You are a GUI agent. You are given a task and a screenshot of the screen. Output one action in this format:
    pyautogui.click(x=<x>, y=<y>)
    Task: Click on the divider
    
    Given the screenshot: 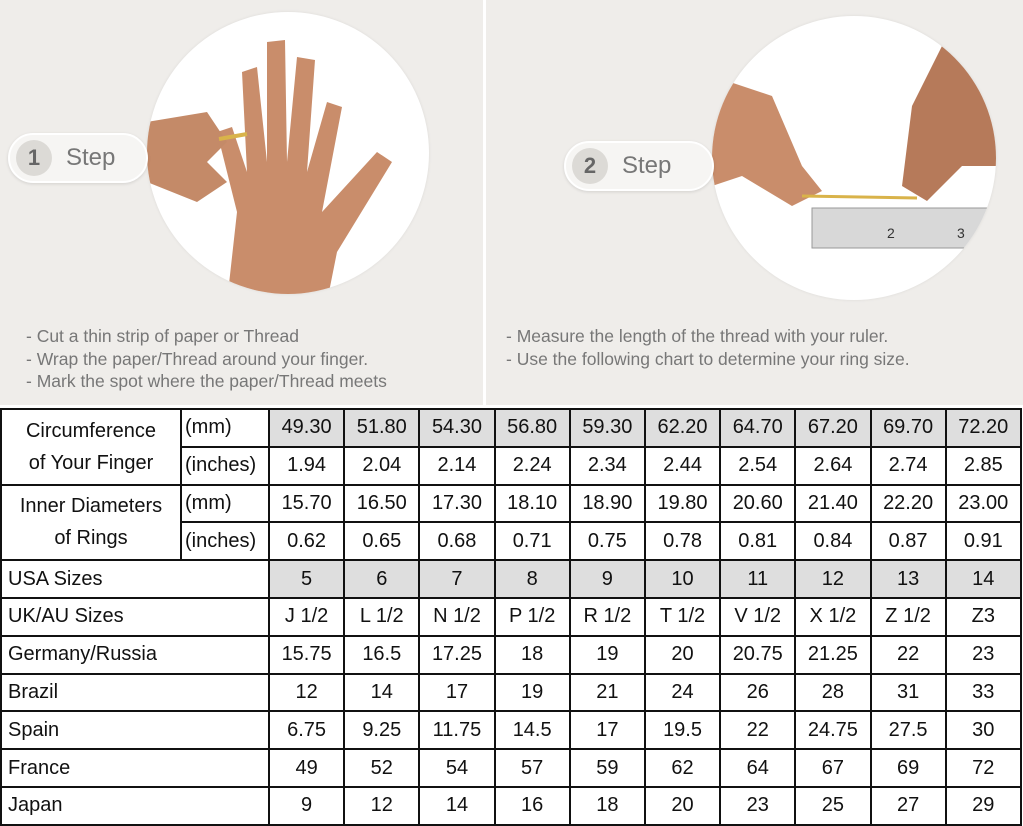 What is the action you would take?
    pyautogui.click(x=484, y=202)
    